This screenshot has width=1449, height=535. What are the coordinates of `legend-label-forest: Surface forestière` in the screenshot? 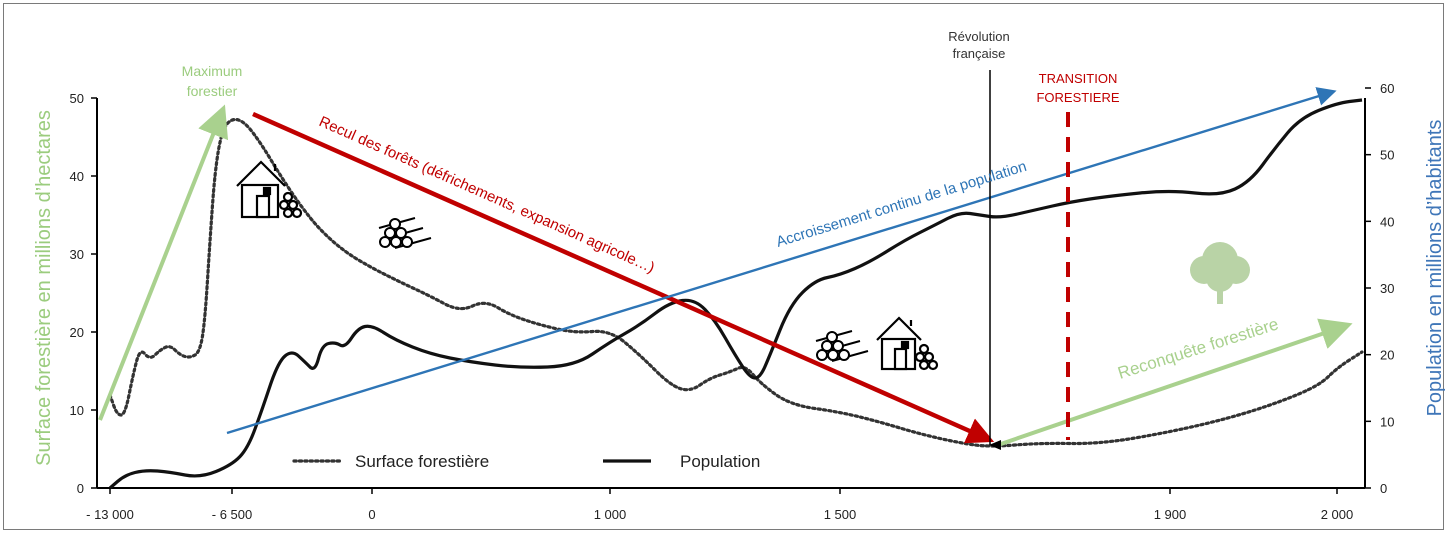 It's located at (422, 461).